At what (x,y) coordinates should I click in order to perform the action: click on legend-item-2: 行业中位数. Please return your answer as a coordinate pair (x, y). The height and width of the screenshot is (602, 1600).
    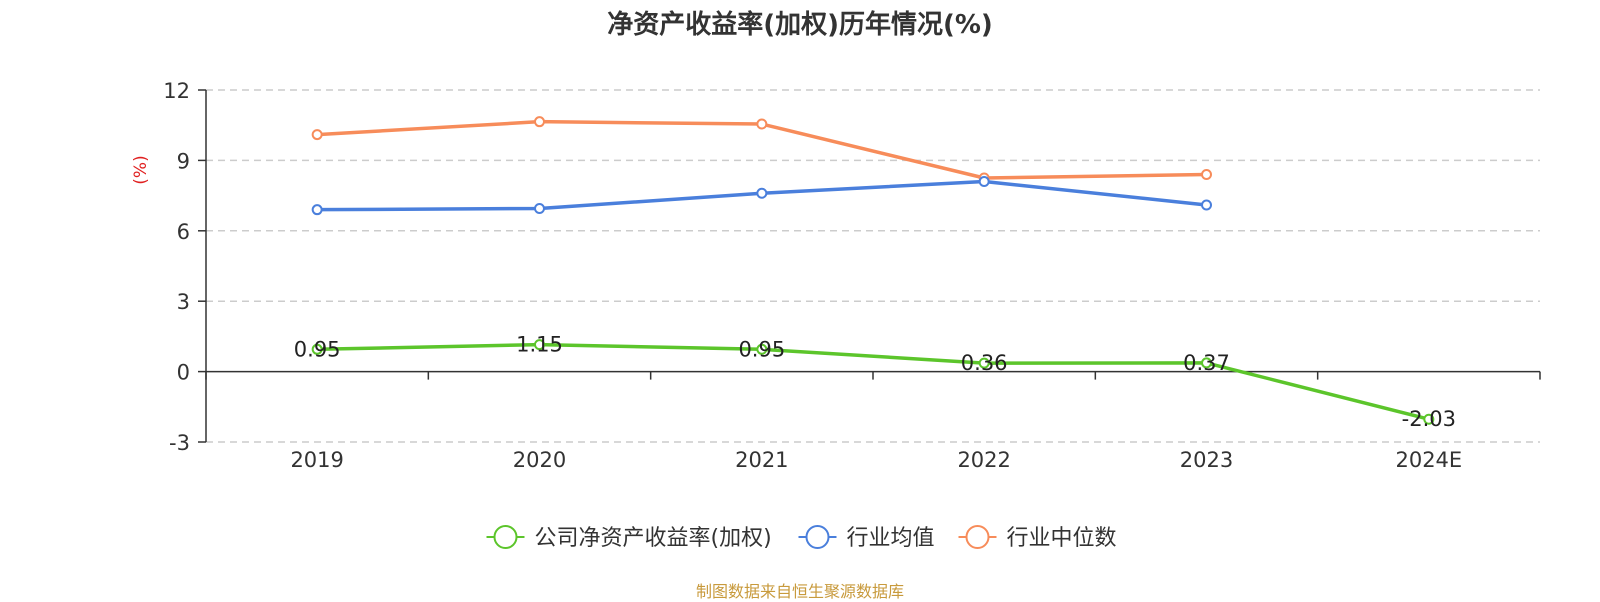
    Looking at the image, I should click on (1037, 538).